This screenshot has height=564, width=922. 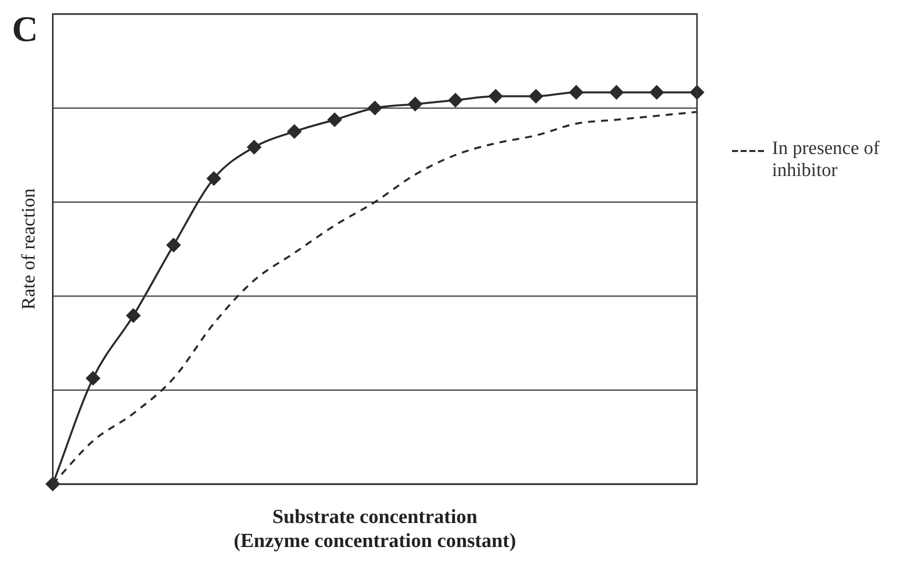 What do you see at coordinates (25, 29) in the screenshot?
I see `text: C` at bounding box center [25, 29].